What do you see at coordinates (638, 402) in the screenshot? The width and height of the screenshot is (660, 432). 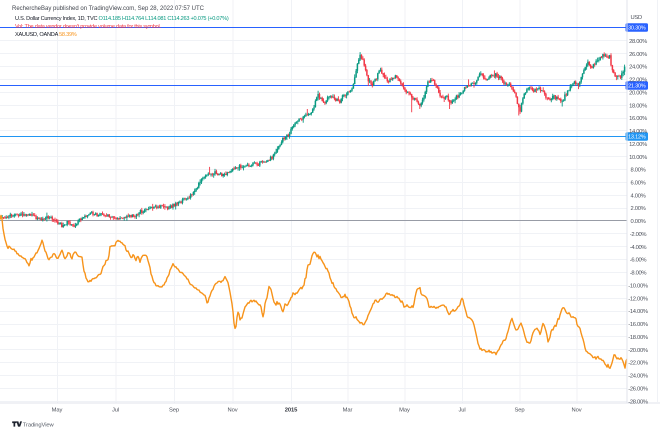 I see `svg-text: -28.00%` at bounding box center [638, 402].